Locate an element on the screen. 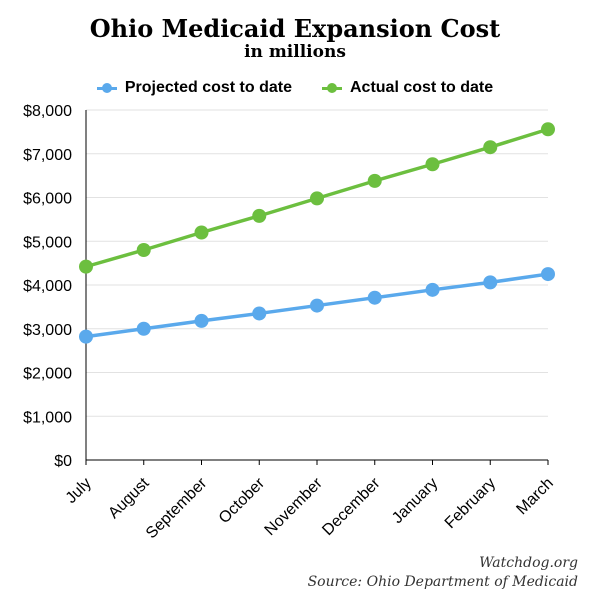  source-attribution: Source: Ohio Department of Medicaid is located at coordinates (442, 582).